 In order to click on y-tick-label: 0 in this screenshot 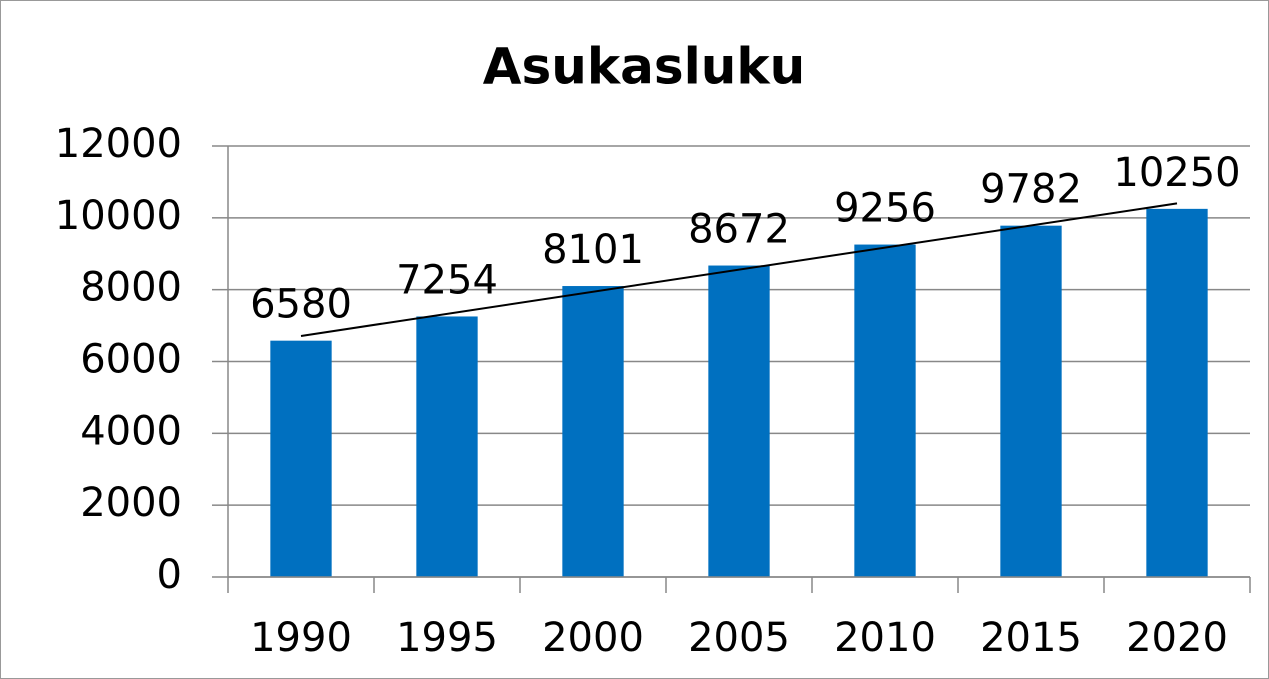, I will do `click(169, 575)`.